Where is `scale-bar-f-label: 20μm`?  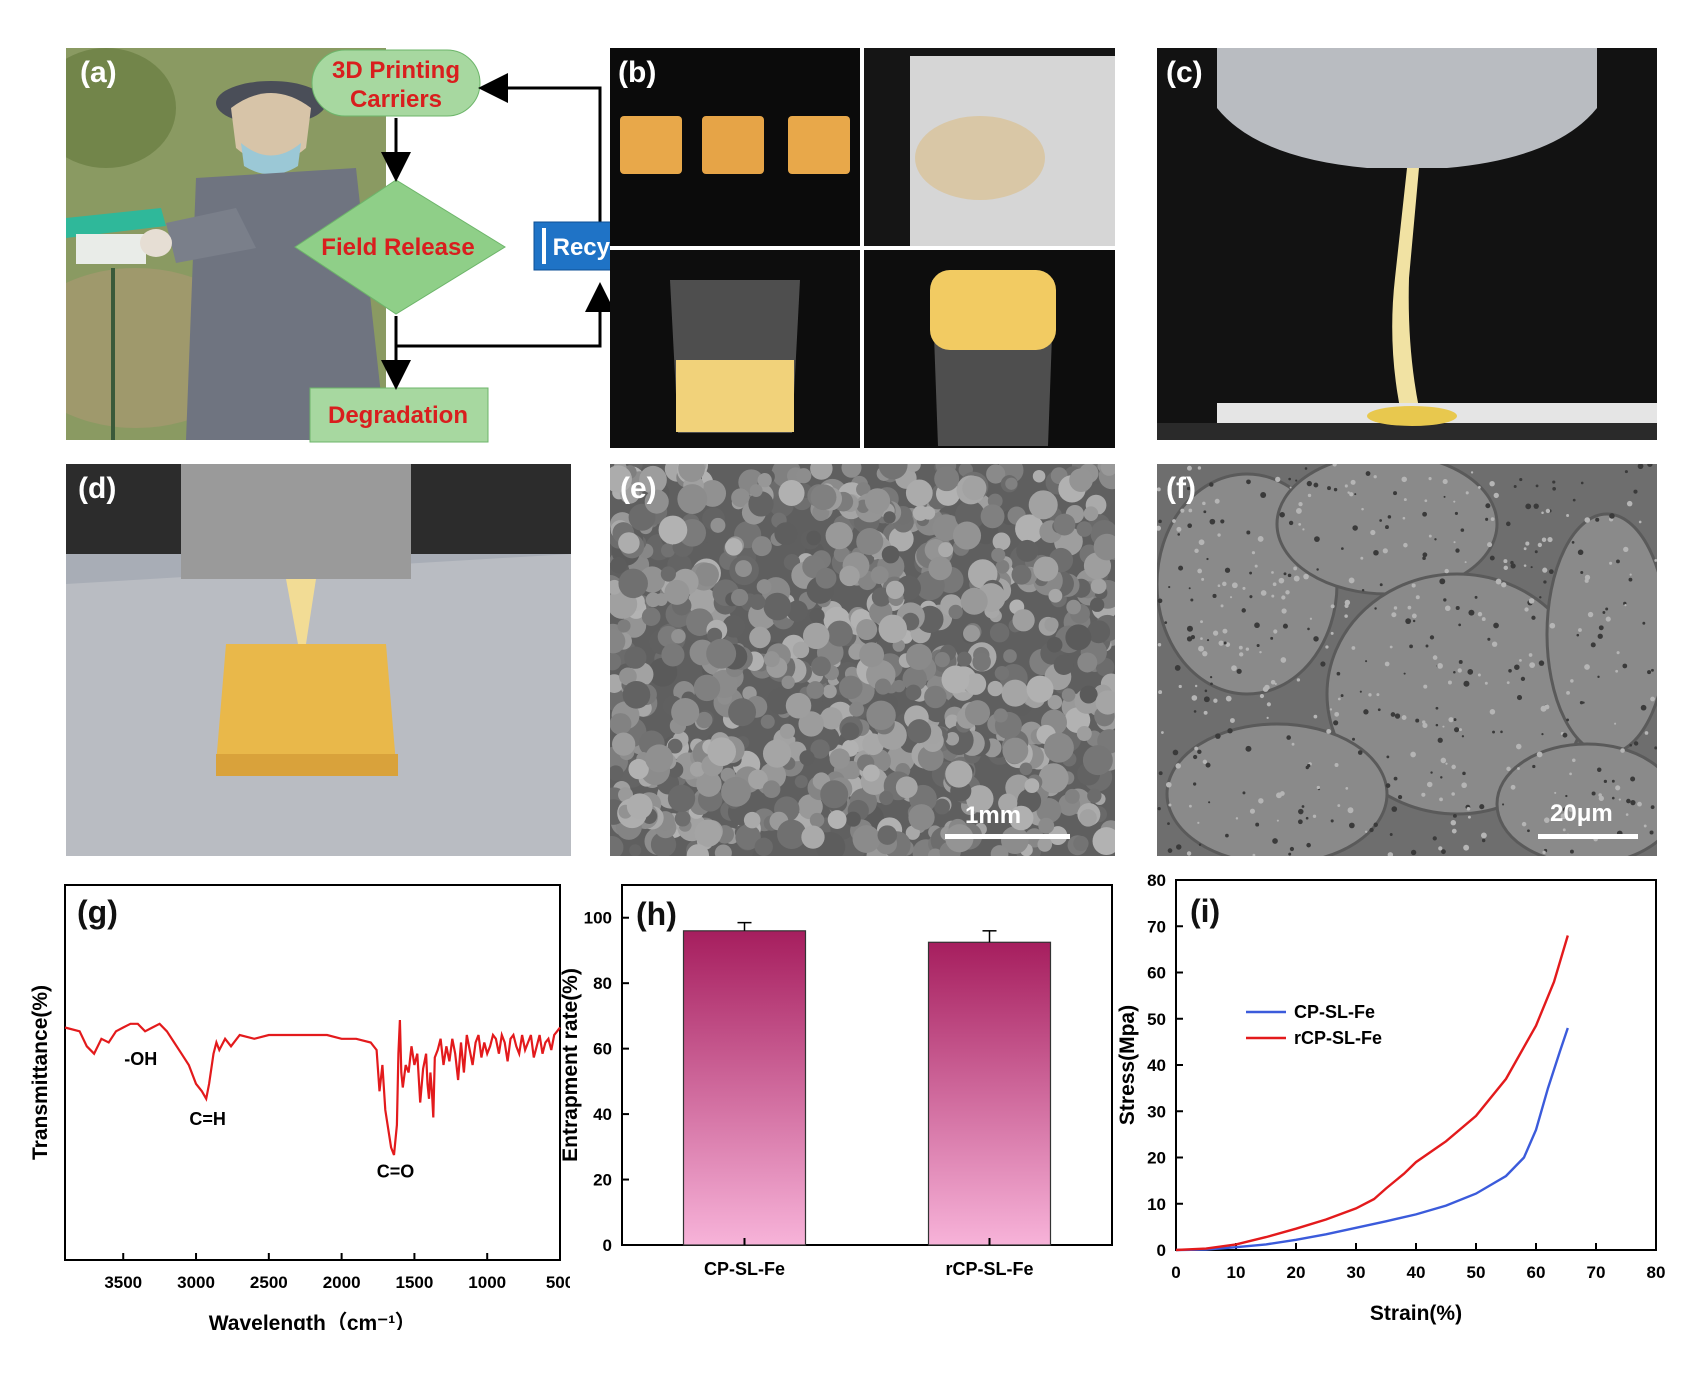 scale-bar-f-label: 20μm is located at coordinates (1581, 813).